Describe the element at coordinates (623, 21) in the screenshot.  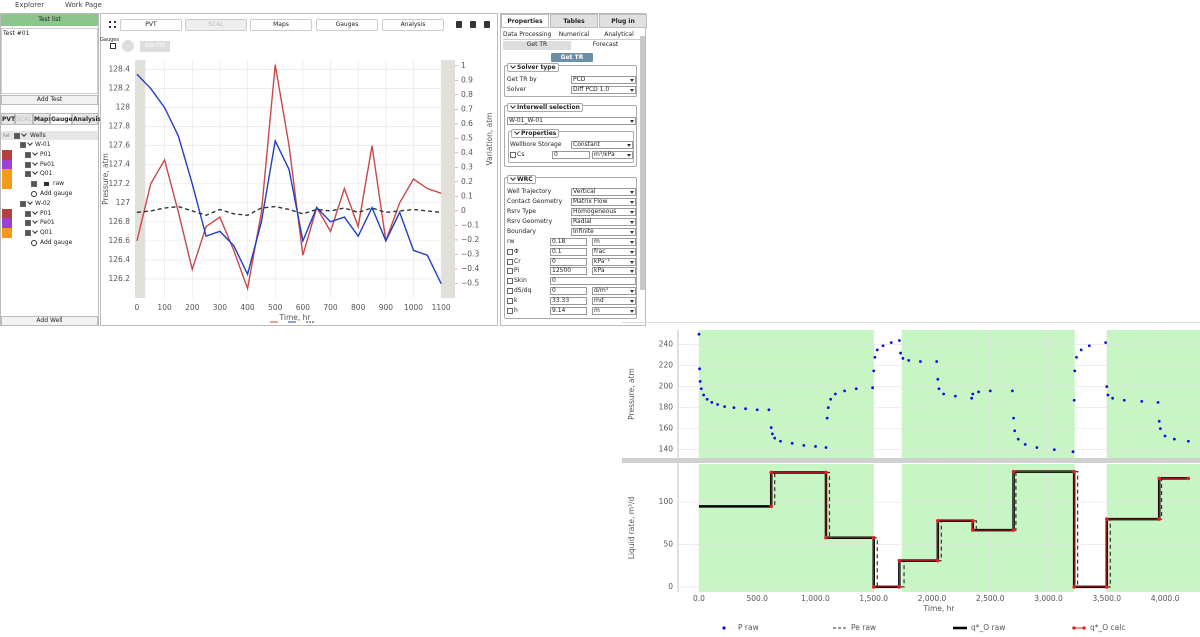
I see `tab: Plug in` at that location.